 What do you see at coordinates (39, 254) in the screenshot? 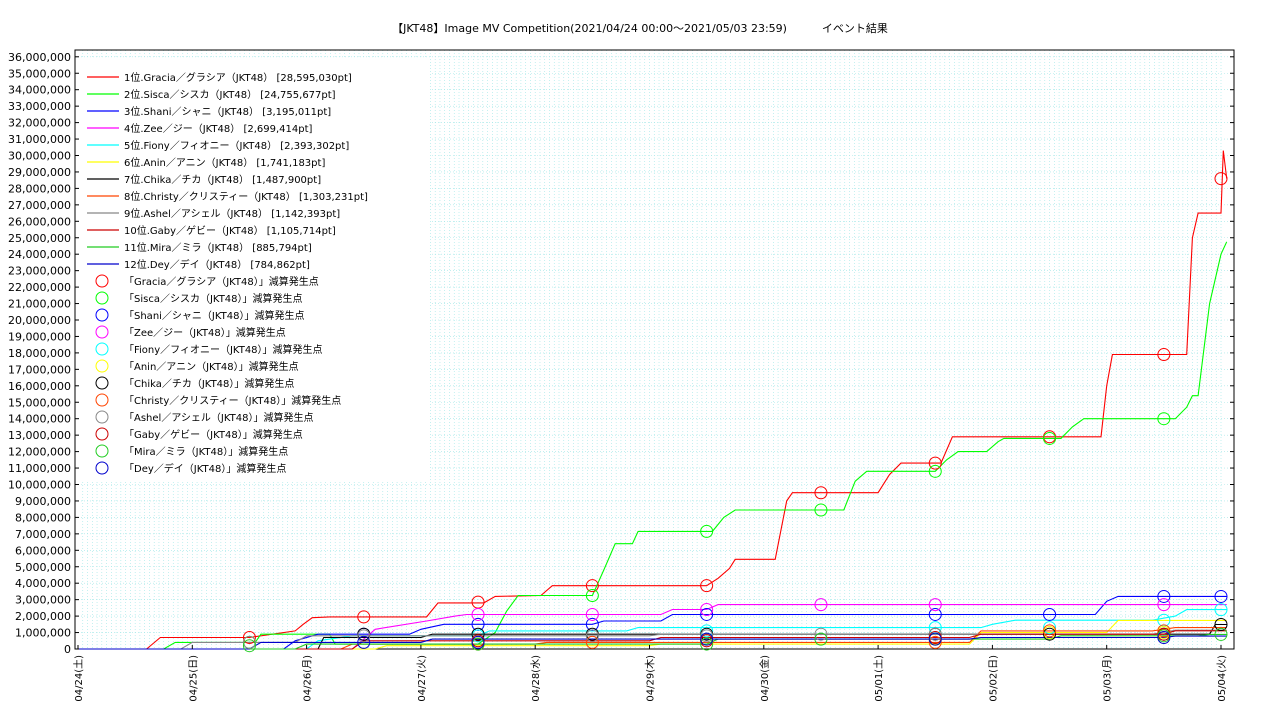
I see `y-tick-label: 24,000,000` at bounding box center [39, 254].